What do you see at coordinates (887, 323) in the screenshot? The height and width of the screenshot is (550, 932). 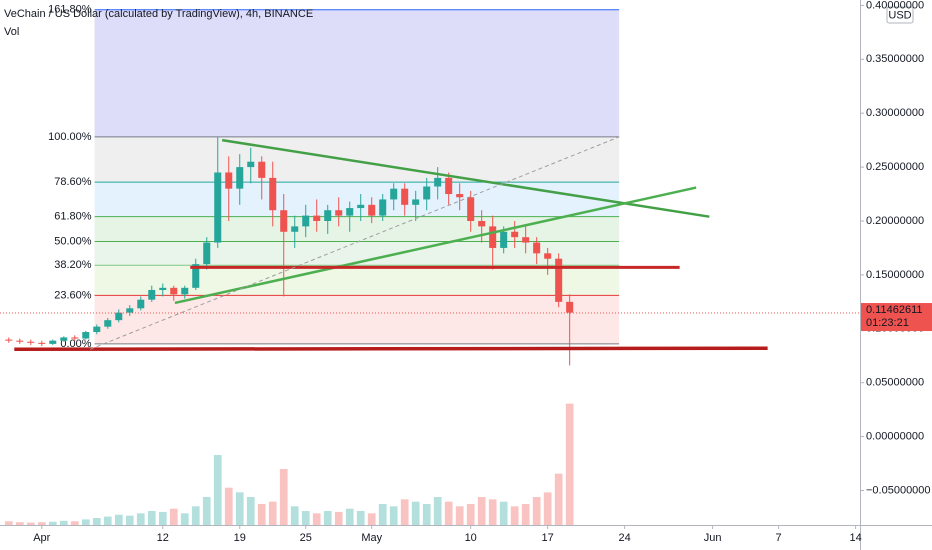 I see `countdown-label: 01:23:21` at bounding box center [887, 323].